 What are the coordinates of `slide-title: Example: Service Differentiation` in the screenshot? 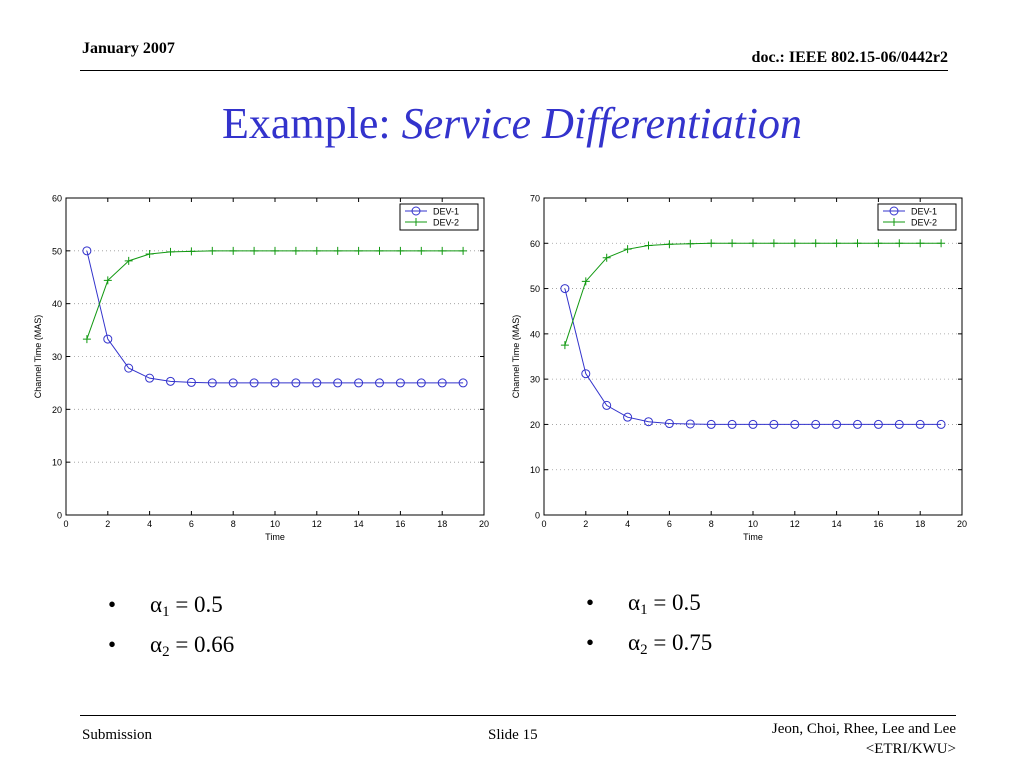 It's located at (512, 124).